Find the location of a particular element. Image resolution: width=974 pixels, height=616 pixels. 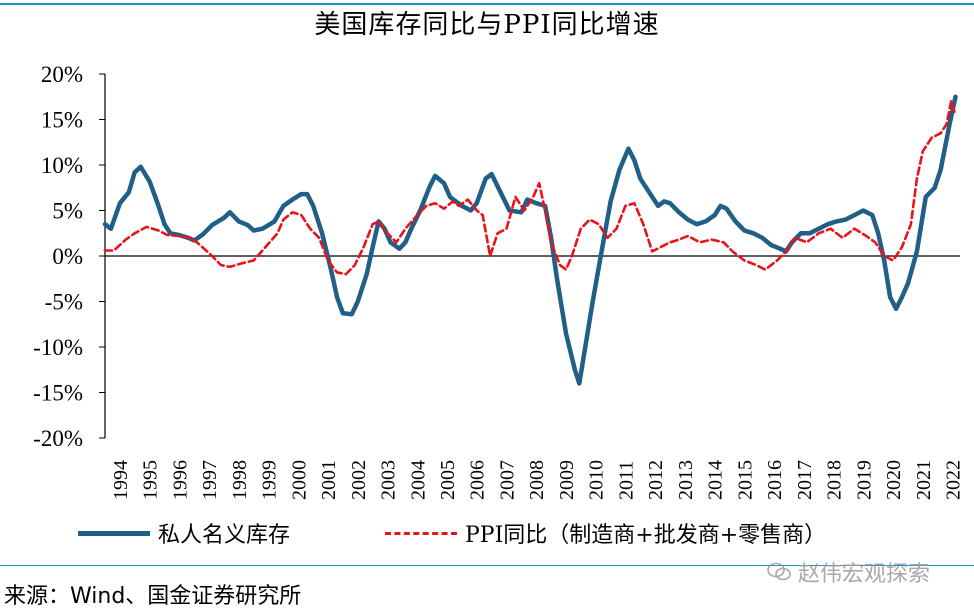

y-tick-label: 10% is located at coordinates (62, 165).